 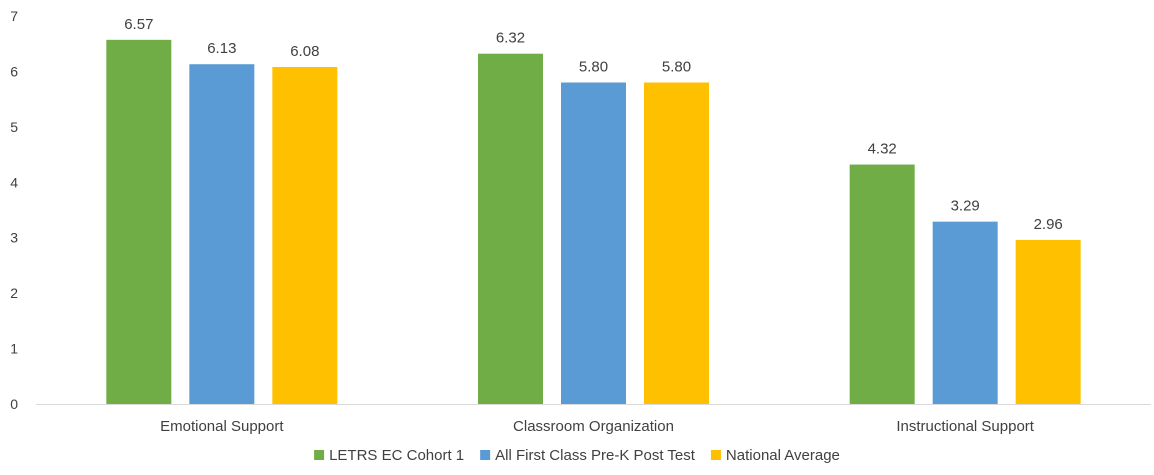 I want to click on x-tick-label: Emotional Support, so click(x=222, y=426).